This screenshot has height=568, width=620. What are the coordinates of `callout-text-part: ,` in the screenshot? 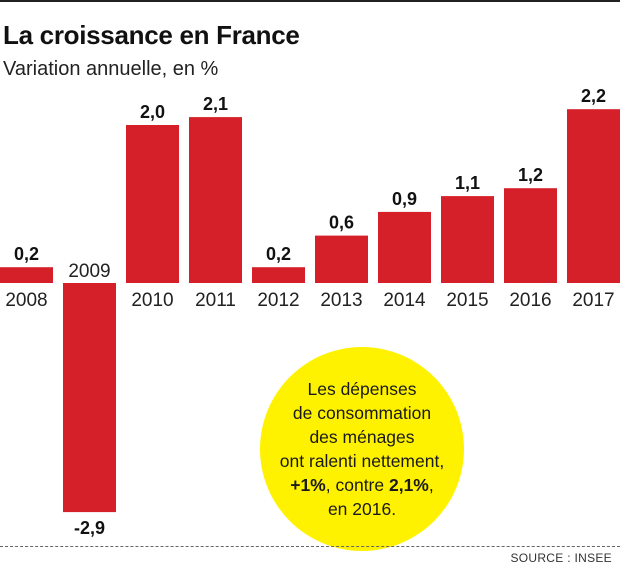 It's located at (431, 485).